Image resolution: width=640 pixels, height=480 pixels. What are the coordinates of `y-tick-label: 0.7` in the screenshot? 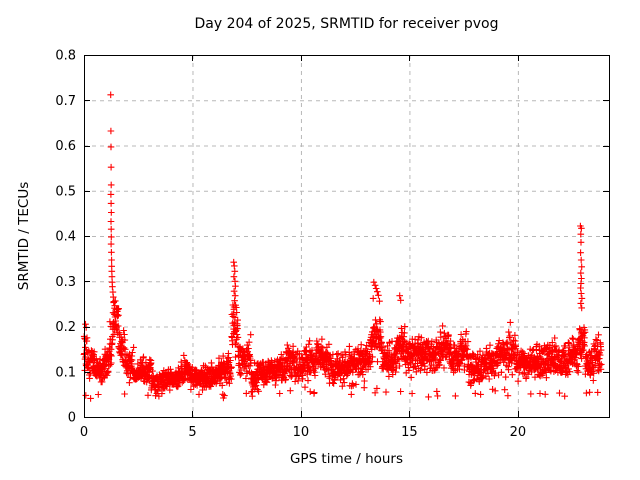 It's located at (65, 101).